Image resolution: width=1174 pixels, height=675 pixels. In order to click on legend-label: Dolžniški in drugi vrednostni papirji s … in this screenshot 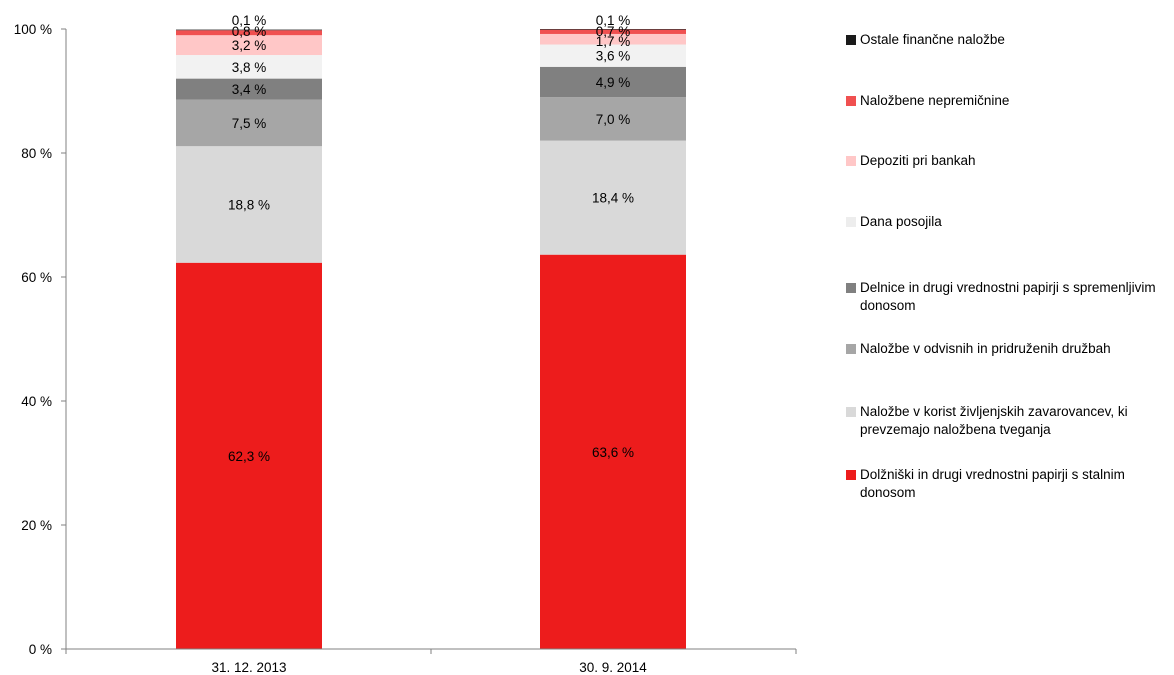, I will do `click(992, 483)`.